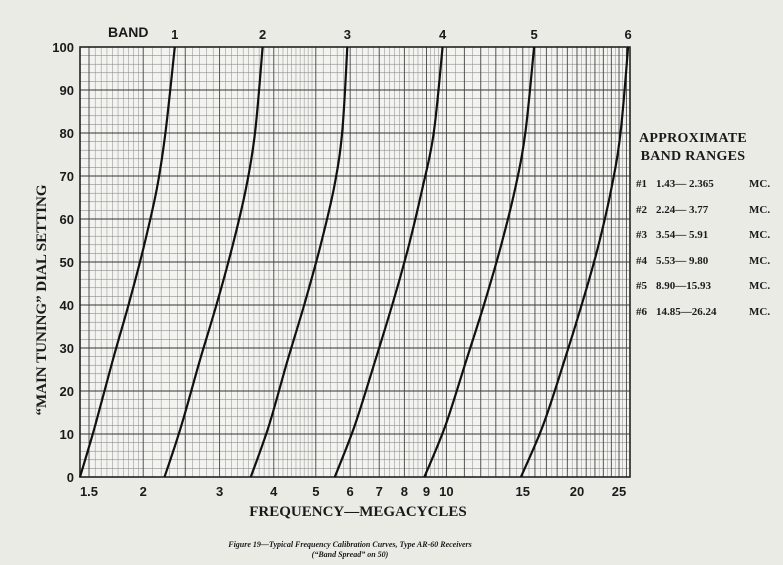 This screenshot has width=783, height=565. What do you see at coordinates (315, 491) in the screenshot?
I see `x-tick-label: 5` at bounding box center [315, 491].